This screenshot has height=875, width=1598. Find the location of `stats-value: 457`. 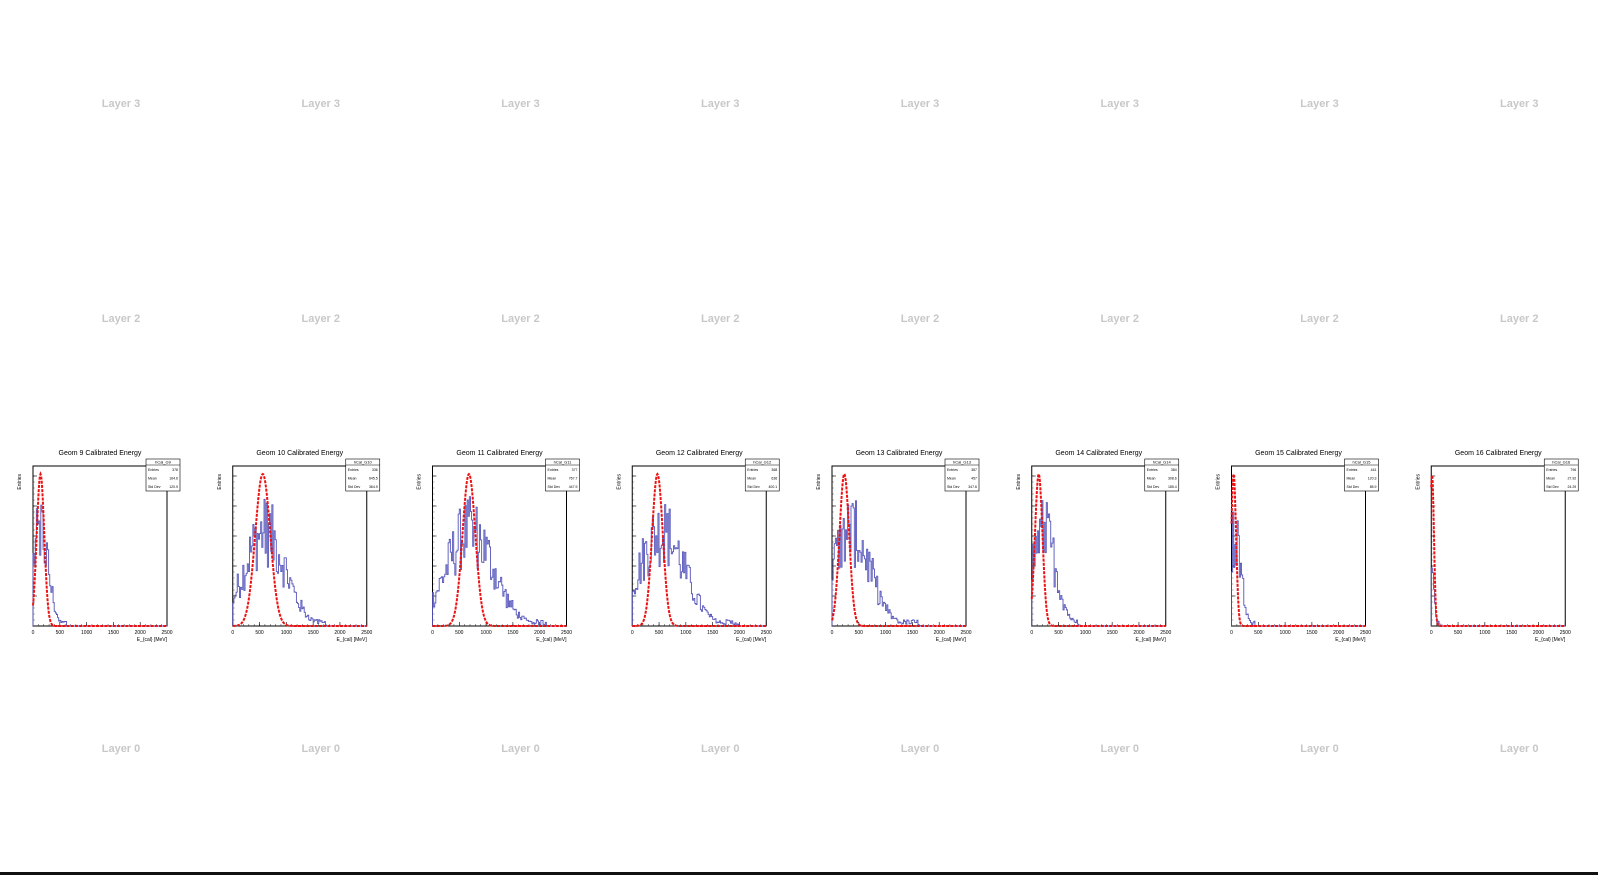

stats-value: 457 is located at coordinates (974, 479).